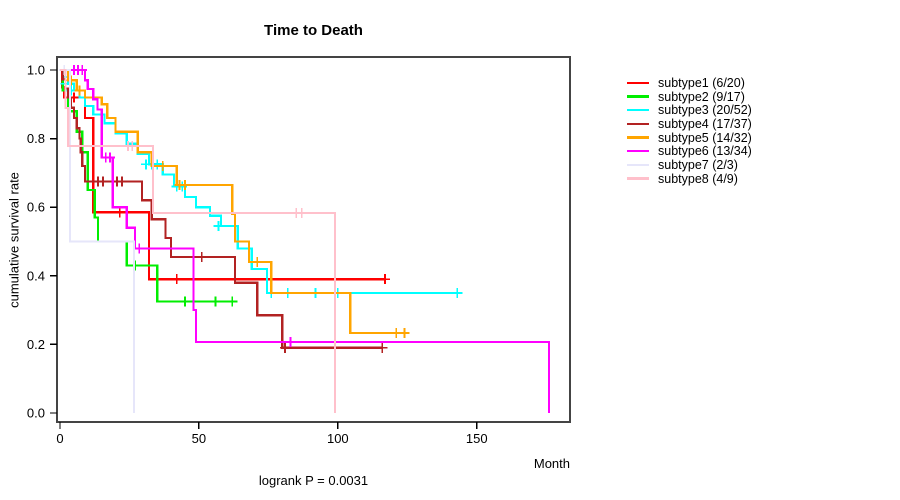  What do you see at coordinates (313, 480) in the screenshot?
I see `logrank-p-value: logrank P = 0.0031` at bounding box center [313, 480].